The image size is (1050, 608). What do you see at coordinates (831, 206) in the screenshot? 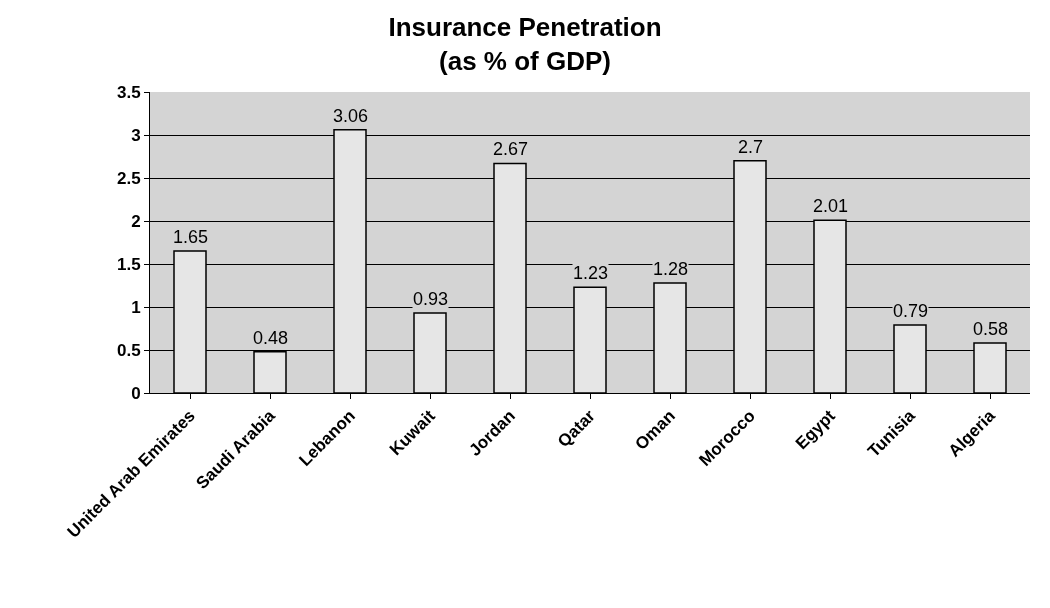
I see `data-label: 2.01` at bounding box center [831, 206].